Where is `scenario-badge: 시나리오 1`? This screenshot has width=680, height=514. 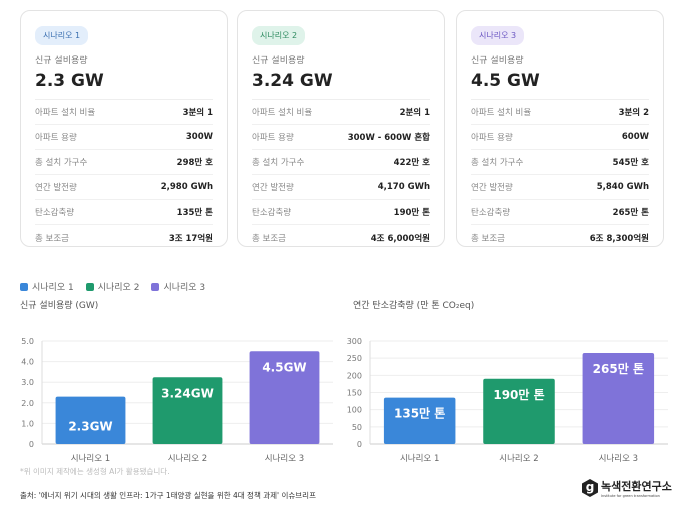
scenario-badge: 시나리오 1 is located at coordinates (62, 35).